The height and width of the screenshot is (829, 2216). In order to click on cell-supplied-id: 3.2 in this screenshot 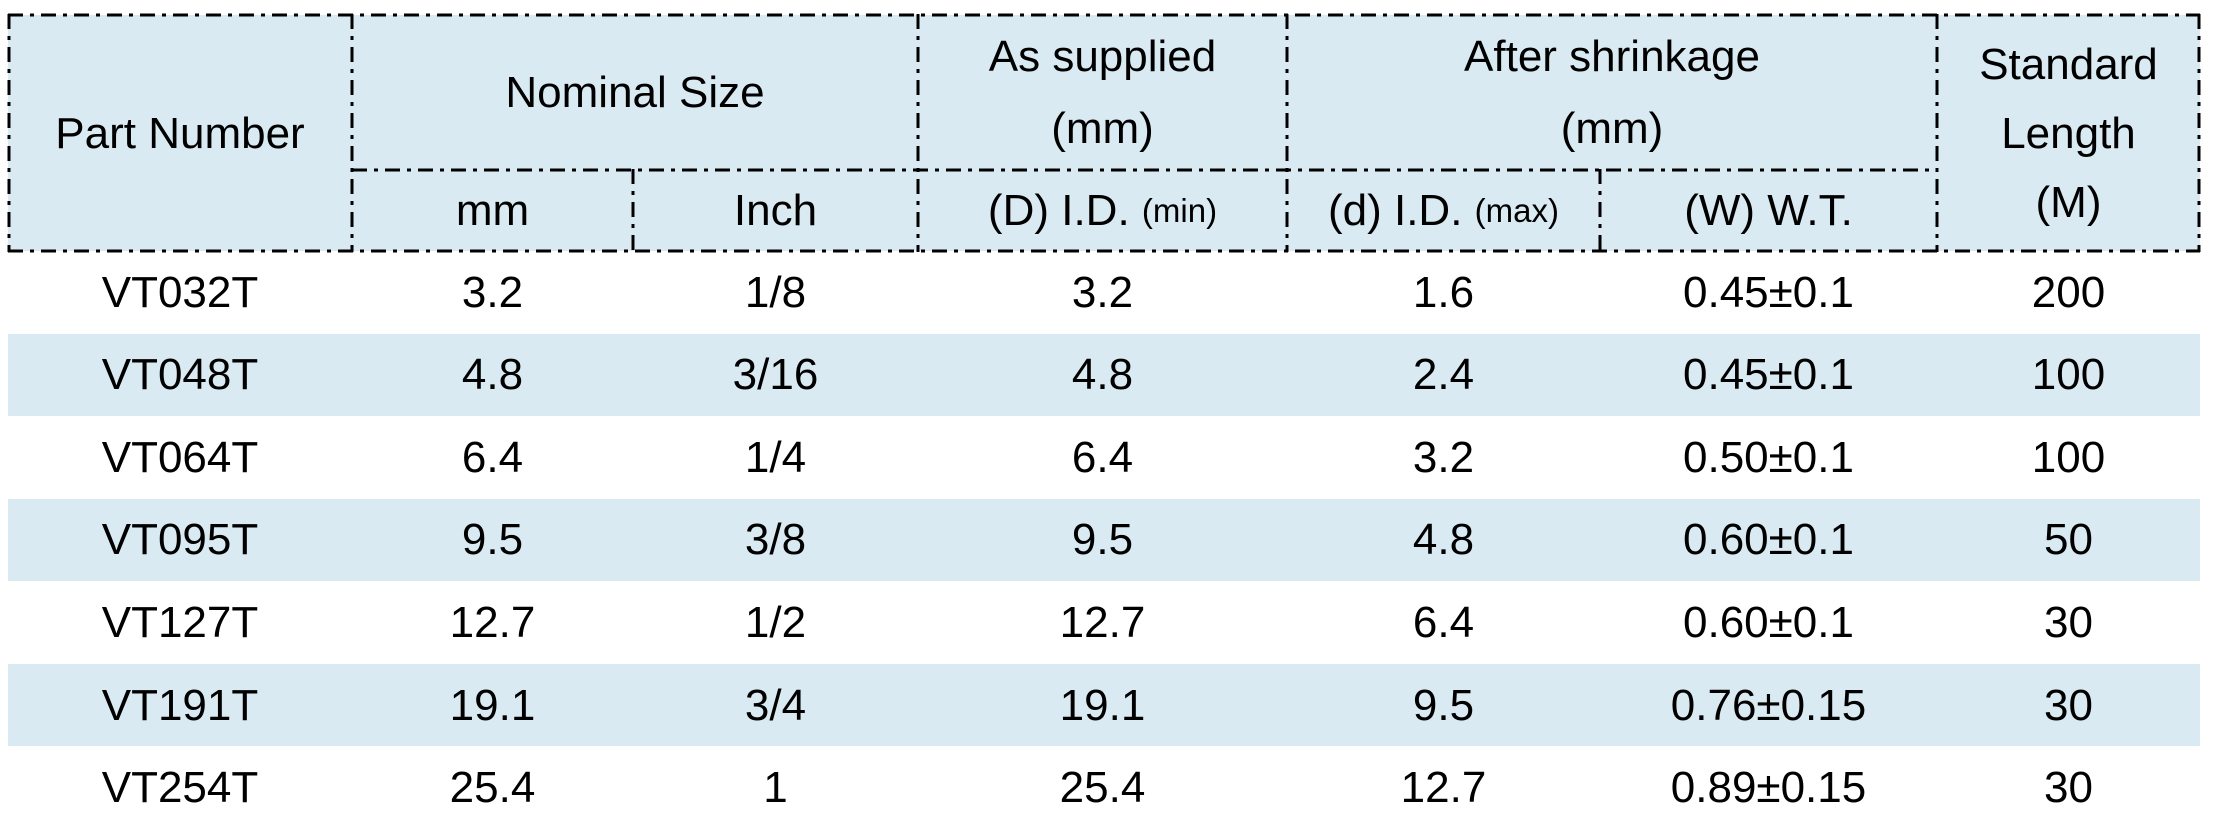, I will do `click(1102, 292)`.